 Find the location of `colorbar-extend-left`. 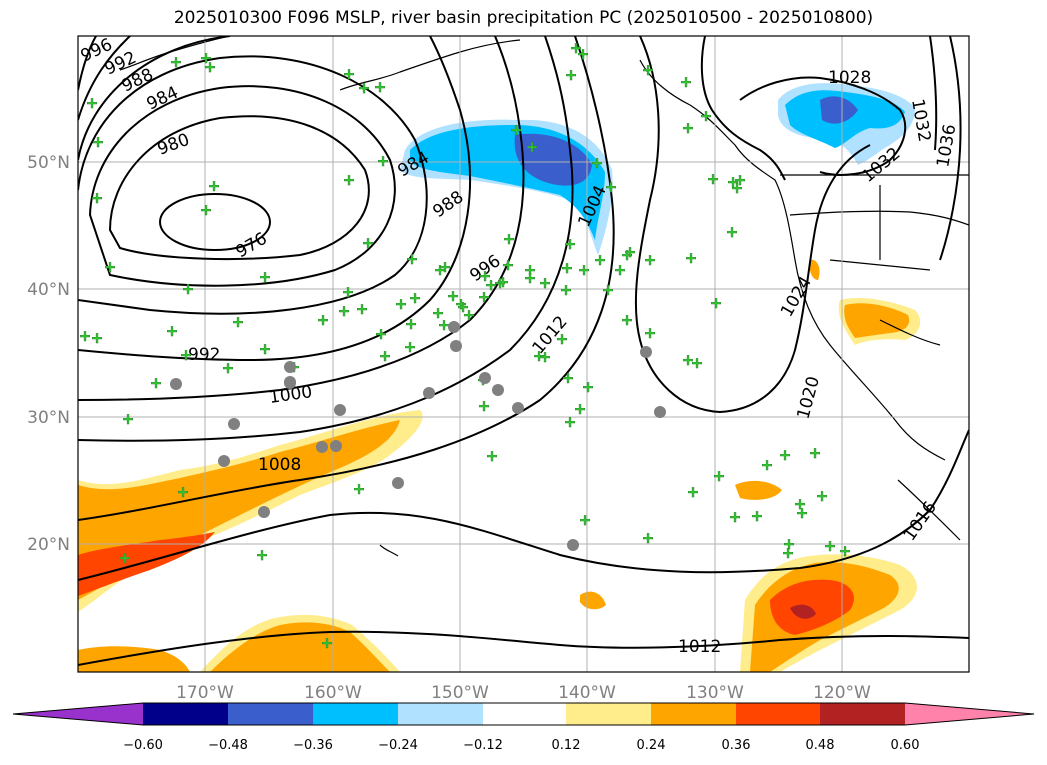

colorbar-extend-left is located at coordinates (78, 714).